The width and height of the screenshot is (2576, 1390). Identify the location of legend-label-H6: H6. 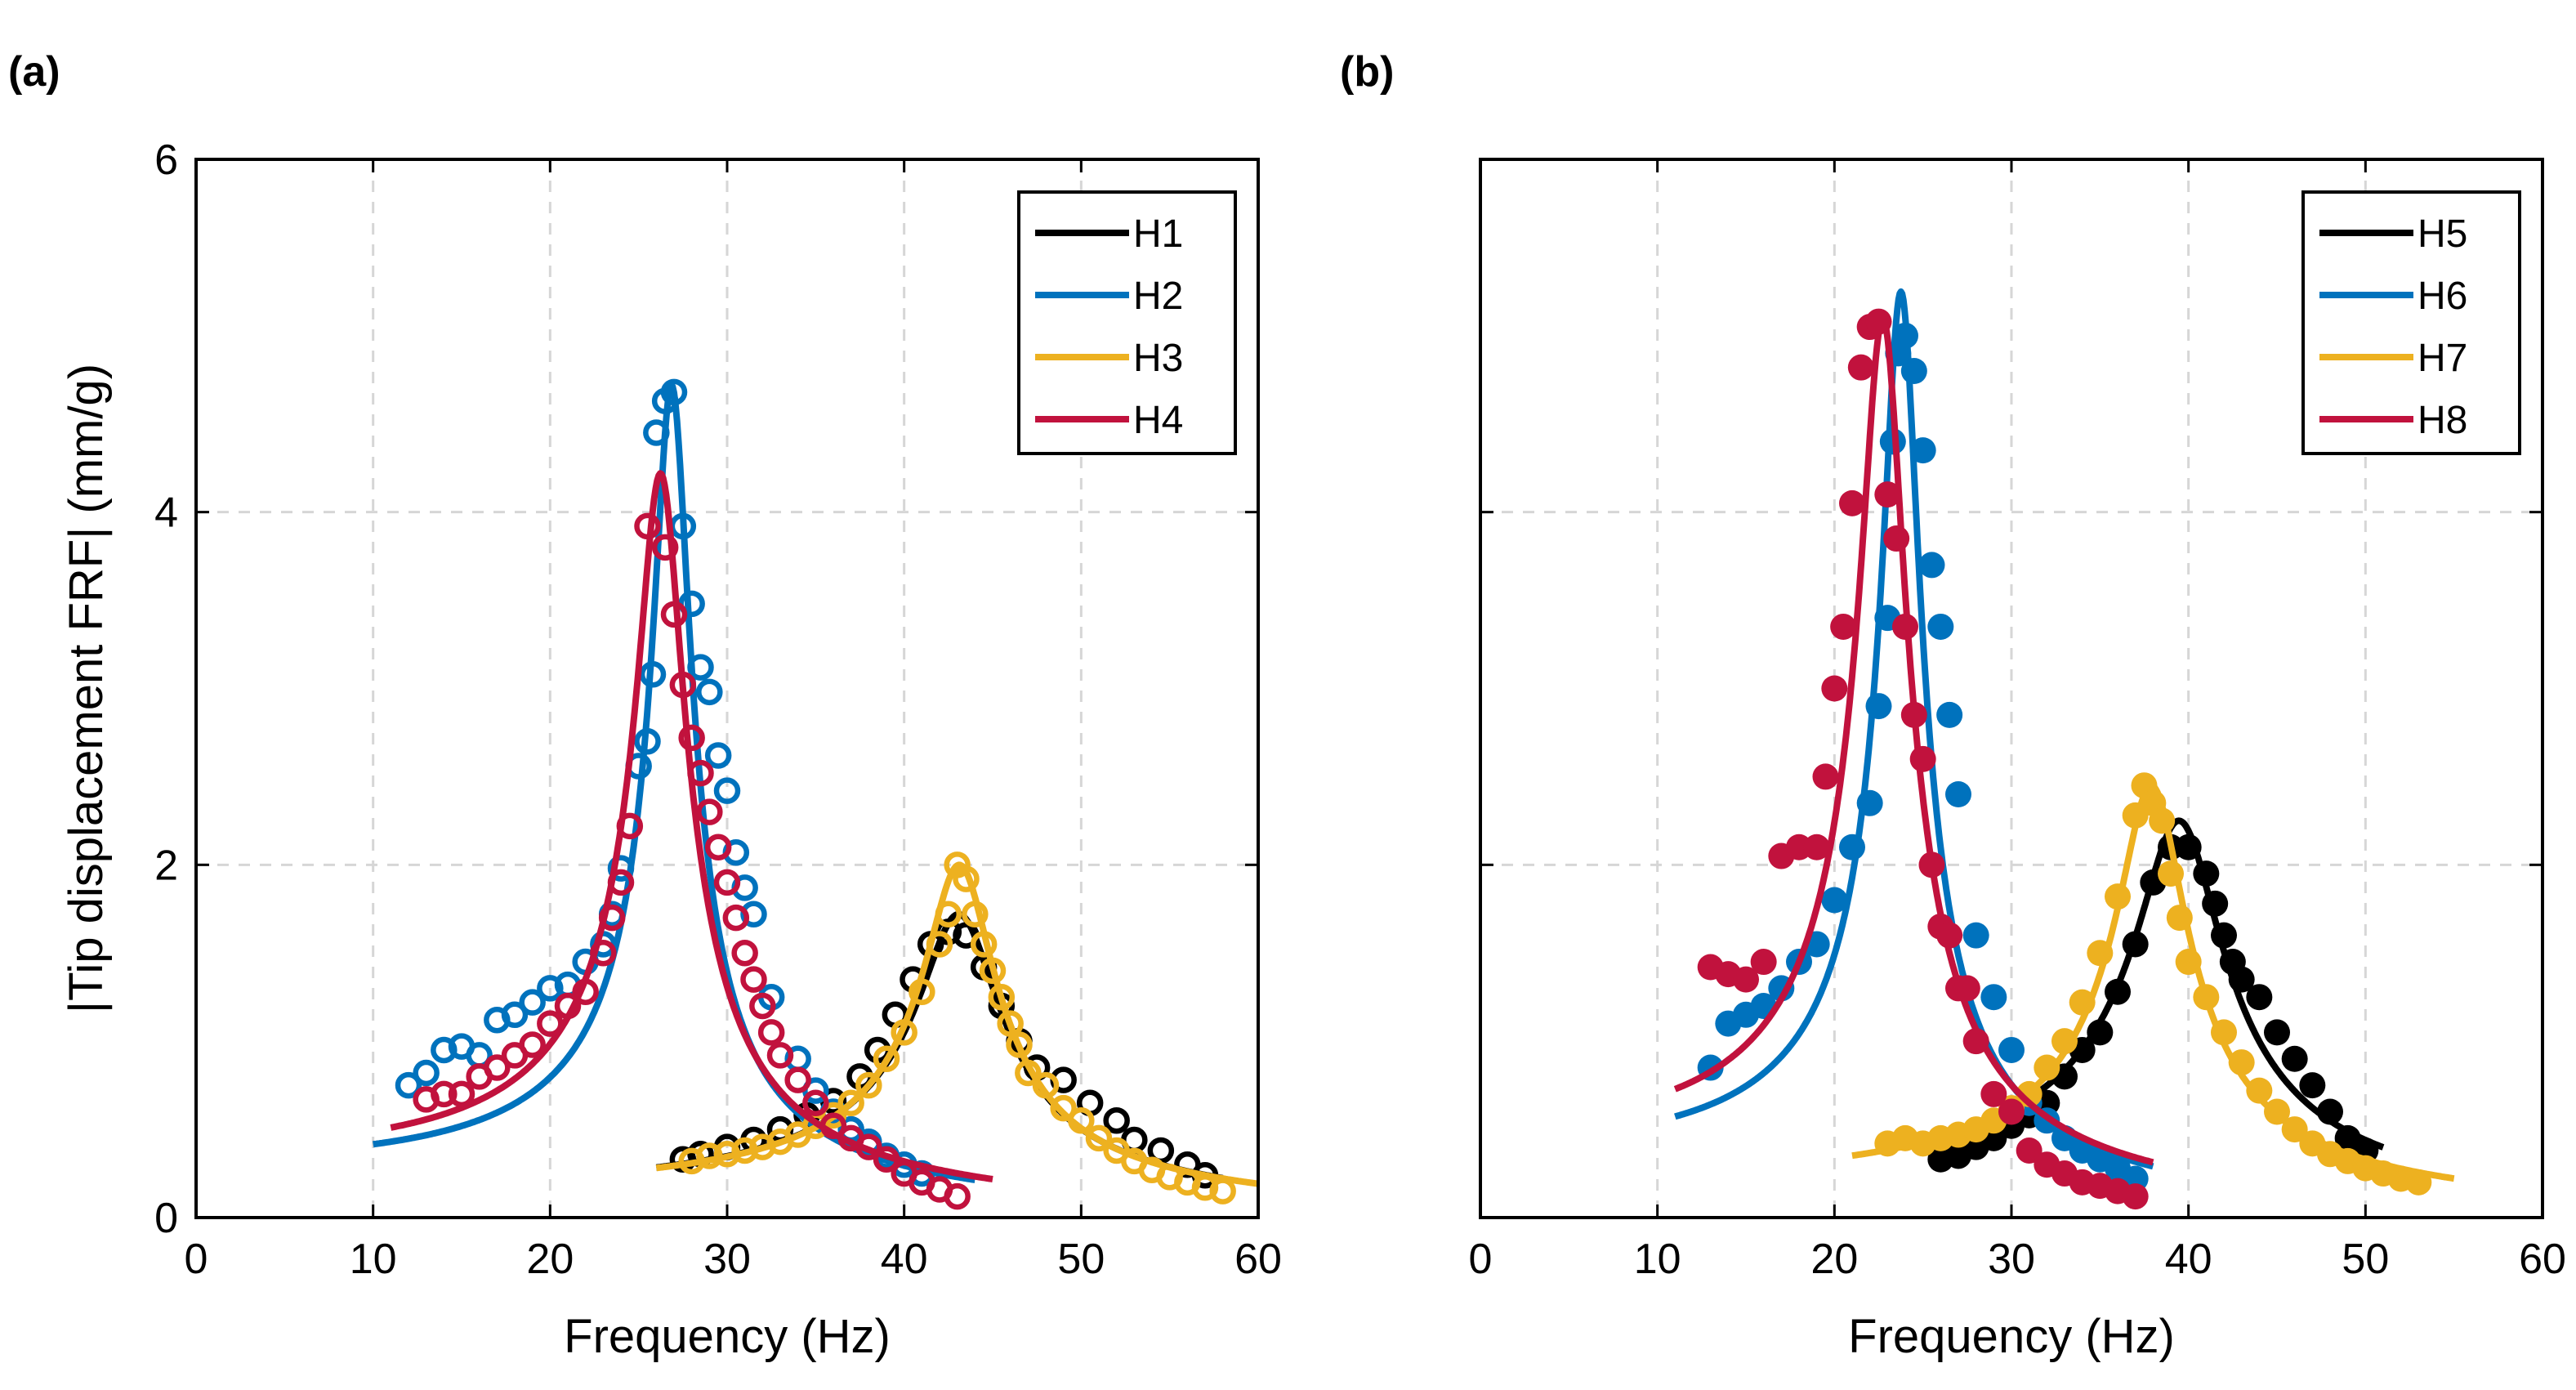
(2442, 296).